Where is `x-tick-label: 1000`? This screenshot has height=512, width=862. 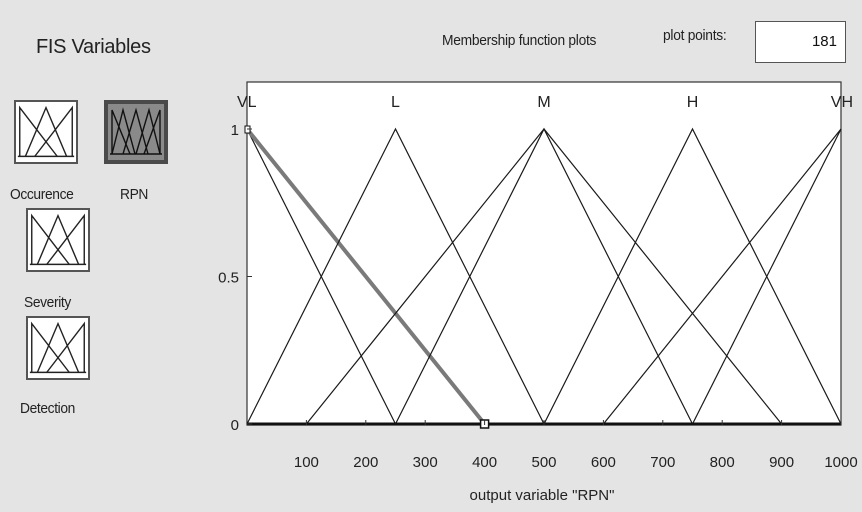 x-tick-label: 1000 is located at coordinates (840, 462).